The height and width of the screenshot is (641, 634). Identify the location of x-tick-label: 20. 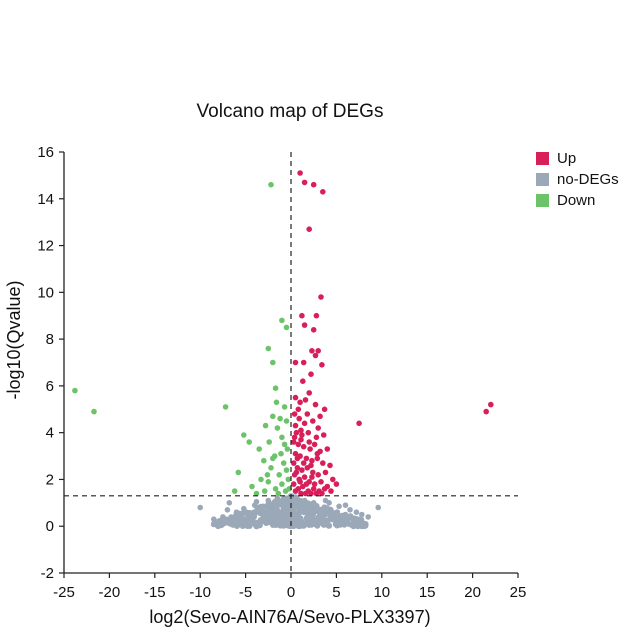
(472, 592).